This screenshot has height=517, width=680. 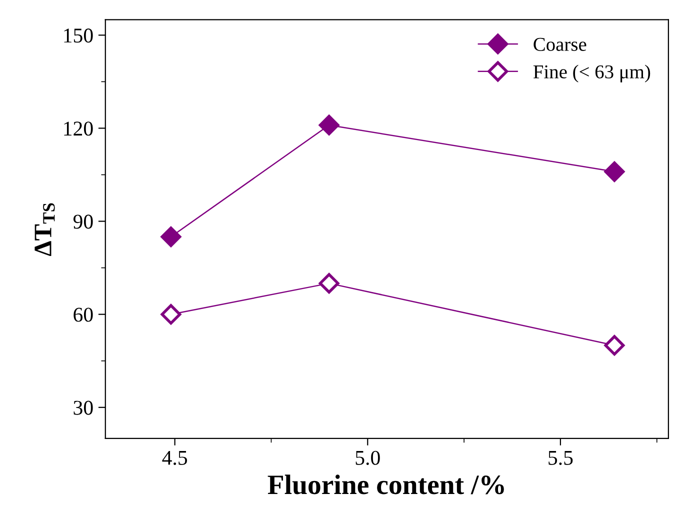 I want to click on y-axis-title: ΔT$_{TS}$, so click(x=44, y=229).